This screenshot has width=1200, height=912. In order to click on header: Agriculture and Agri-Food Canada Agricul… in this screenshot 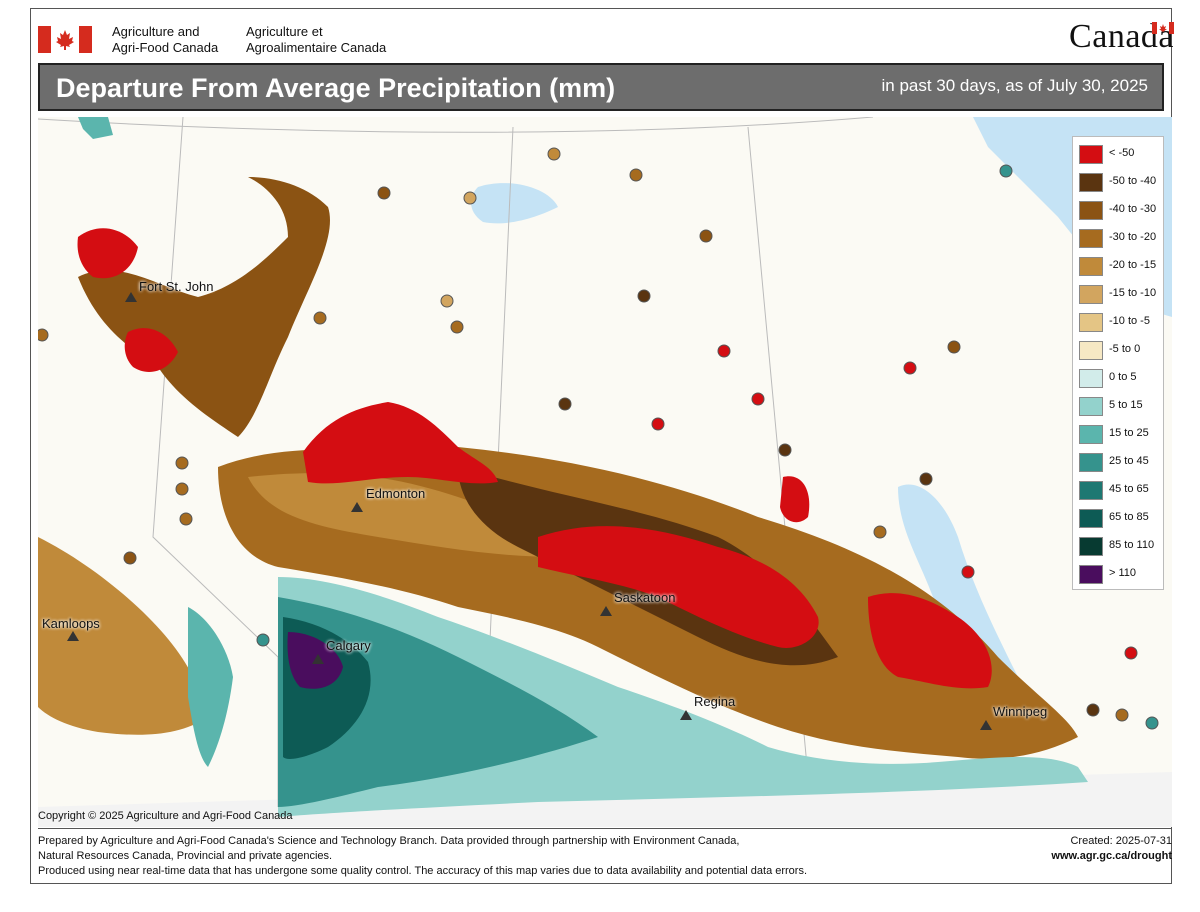, I will do `click(606, 38)`.